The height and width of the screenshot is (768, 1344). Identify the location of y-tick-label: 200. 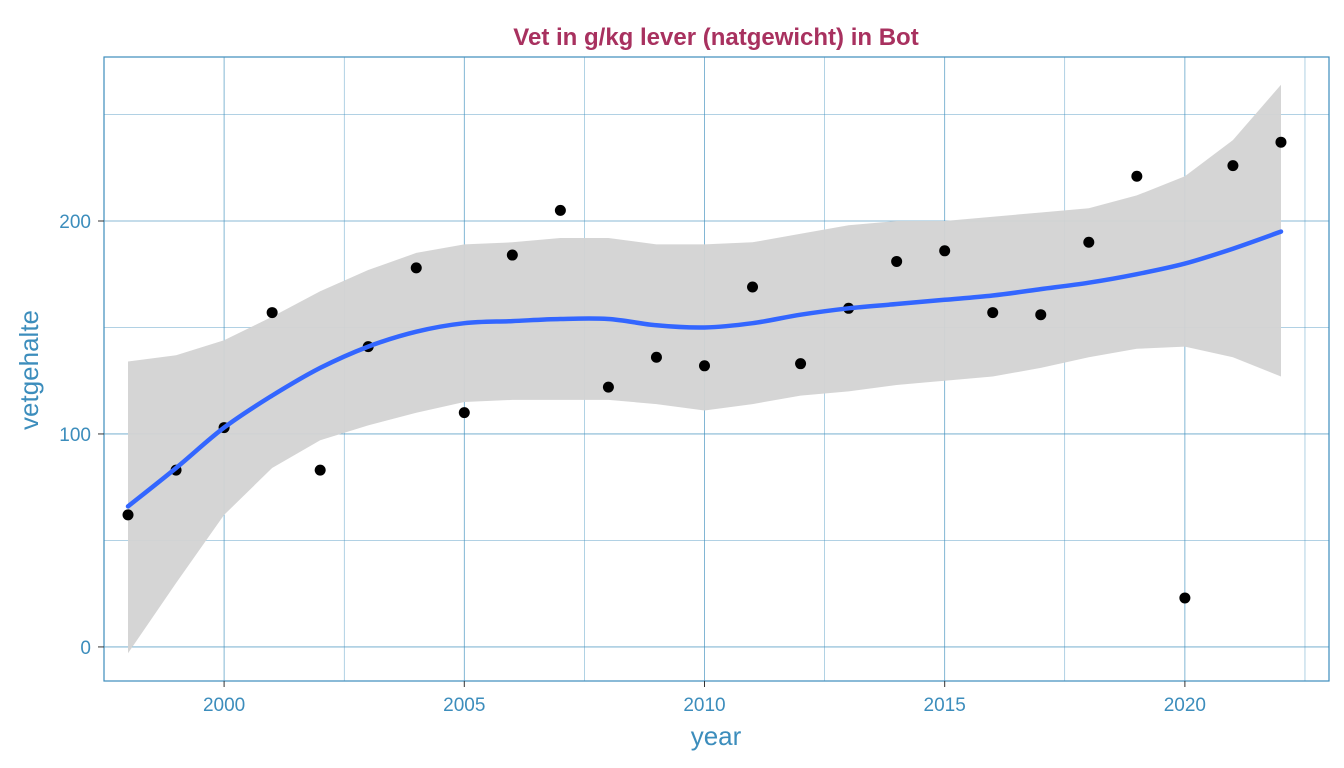
(75, 222).